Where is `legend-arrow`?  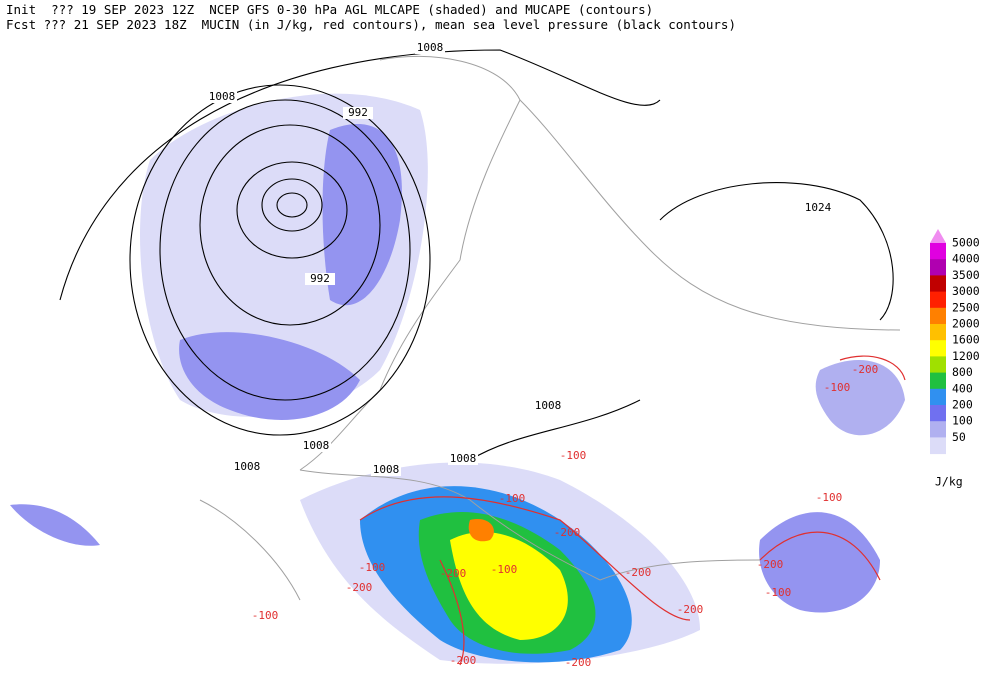 legend-arrow is located at coordinates (938, 236).